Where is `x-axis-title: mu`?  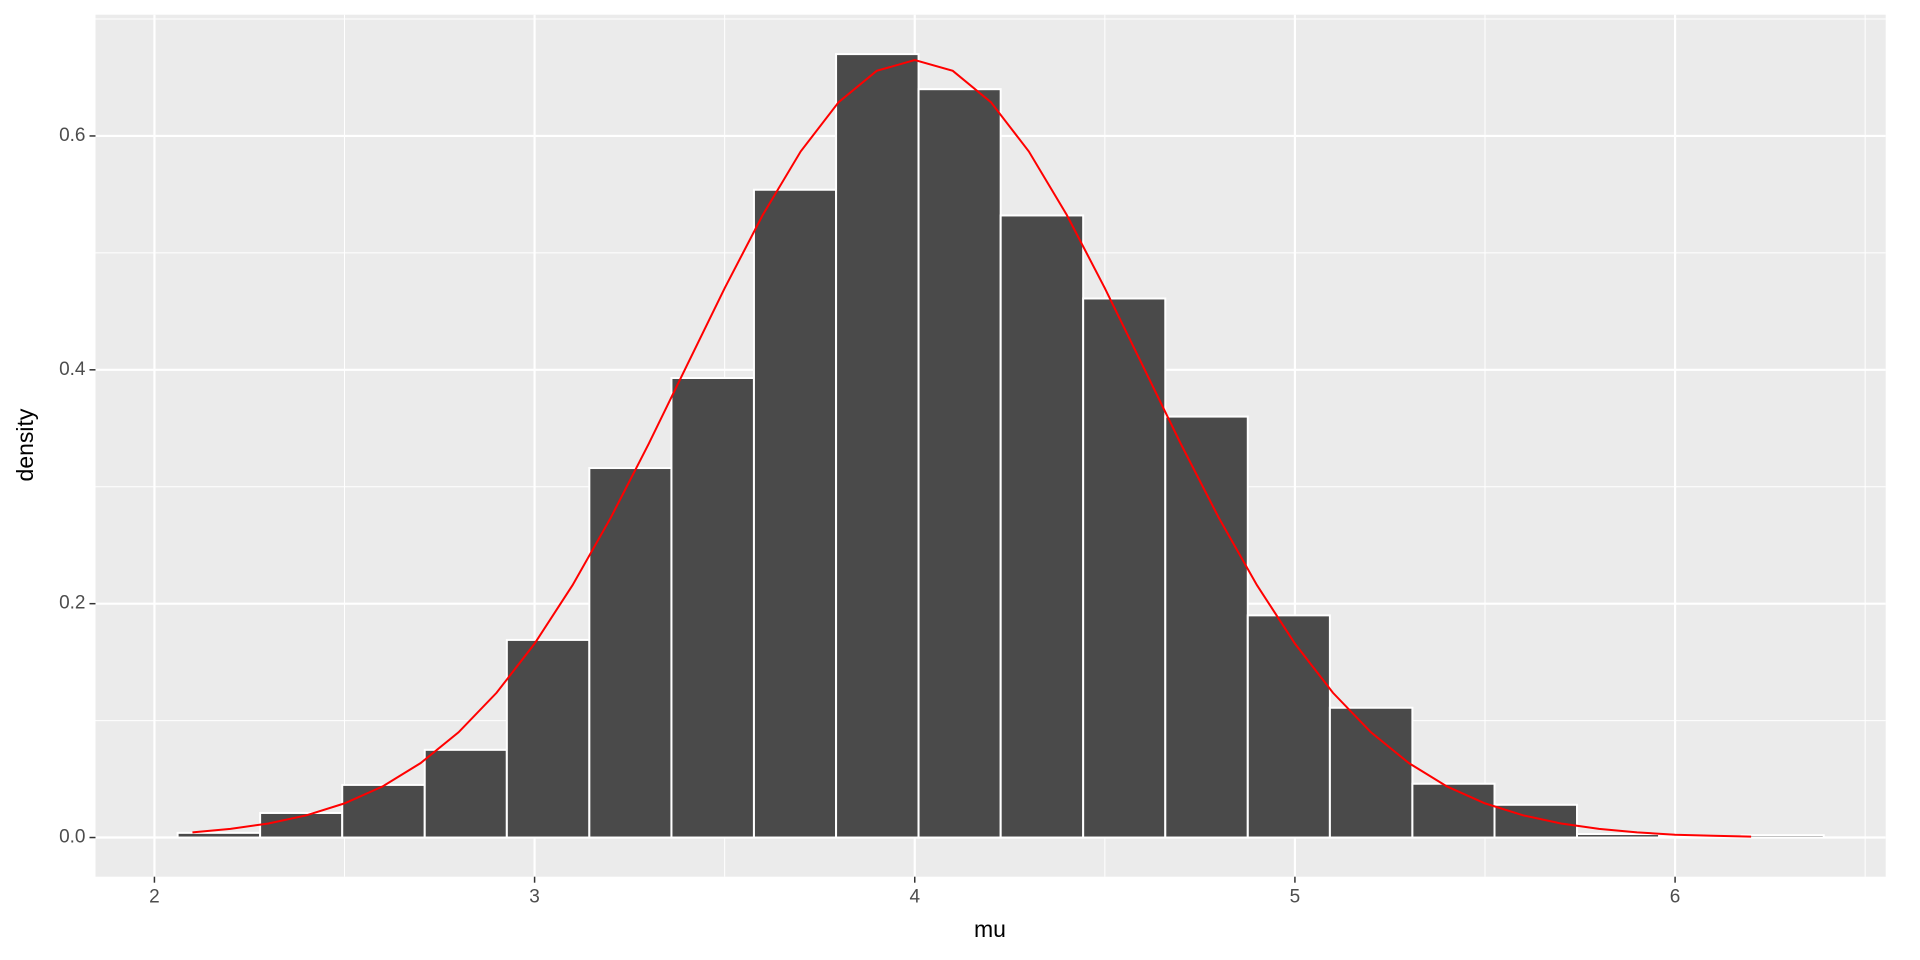 x-axis-title: mu is located at coordinates (990, 929).